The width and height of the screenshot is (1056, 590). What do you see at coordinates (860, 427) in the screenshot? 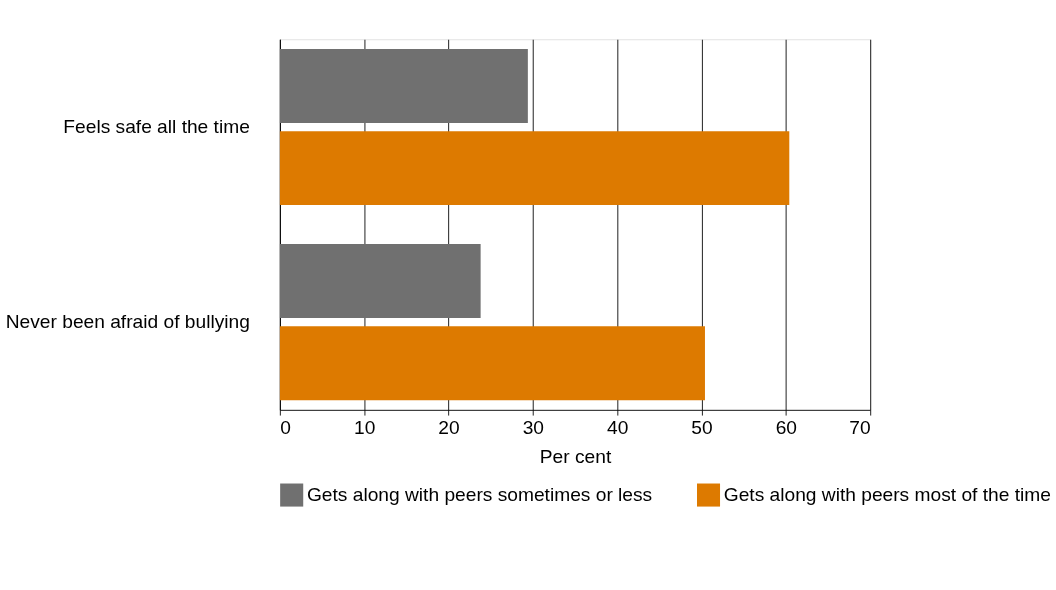
I see `x-tick-label: 70` at bounding box center [860, 427].